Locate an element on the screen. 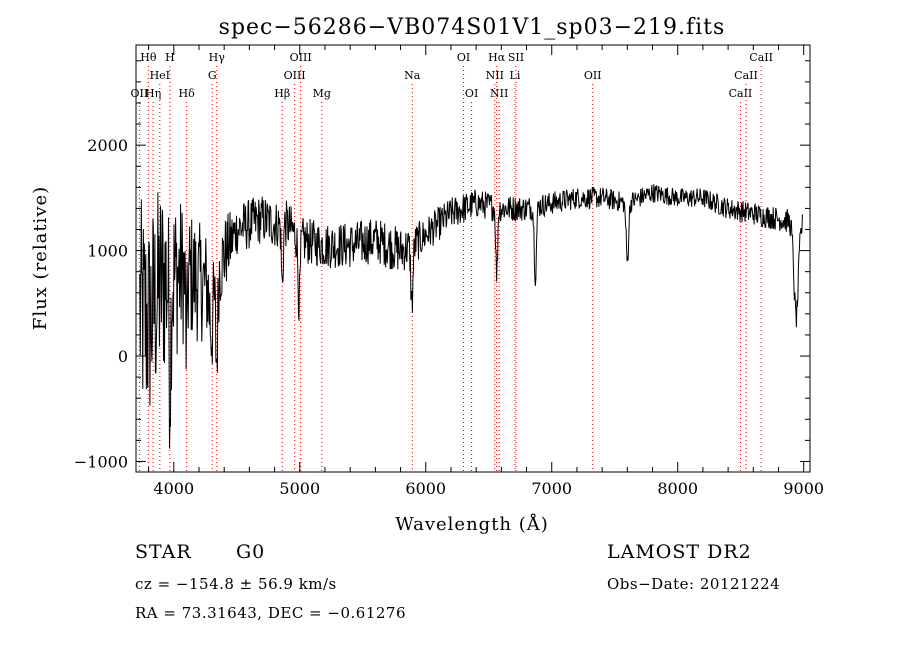 This screenshot has width=900, height=650. line-label-11: Mg is located at coordinates (322, 93).